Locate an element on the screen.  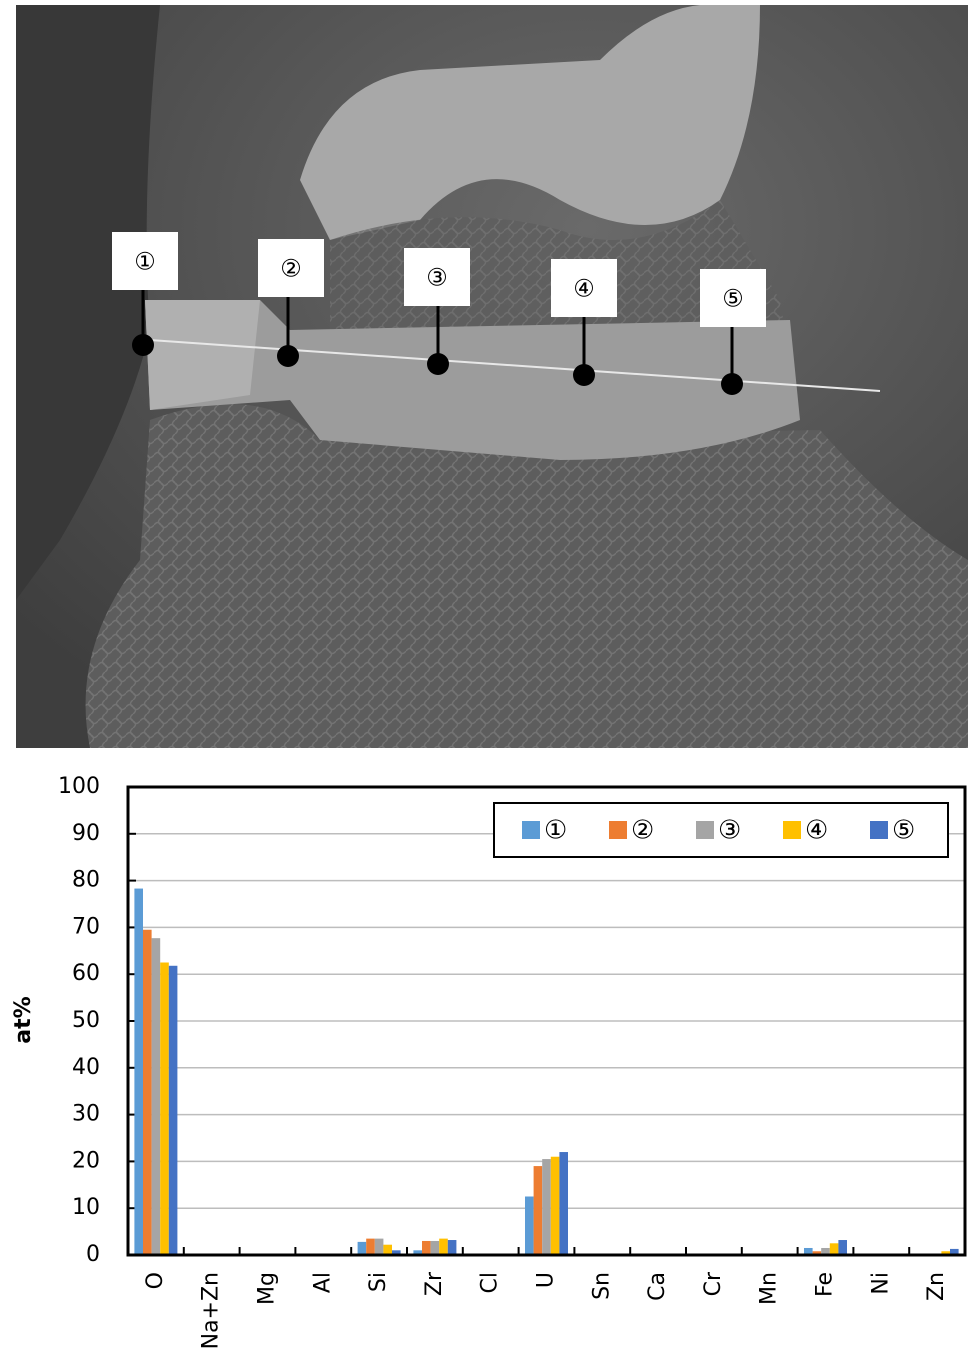
x-tick-label: Zr is located at coordinates (434, 1283).